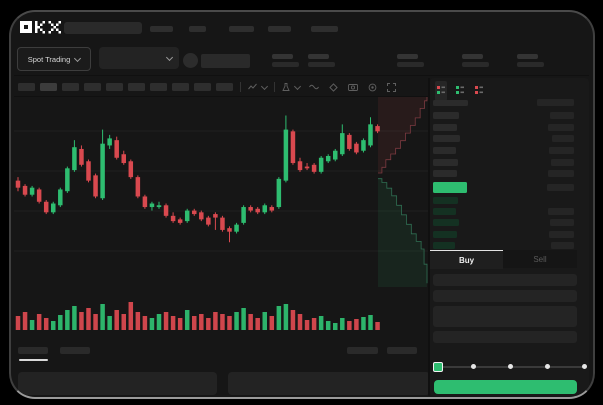  What do you see at coordinates (33, 360) in the screenshot?
I see `bottom-tab-active-underline` at bounding box center [33, 360].